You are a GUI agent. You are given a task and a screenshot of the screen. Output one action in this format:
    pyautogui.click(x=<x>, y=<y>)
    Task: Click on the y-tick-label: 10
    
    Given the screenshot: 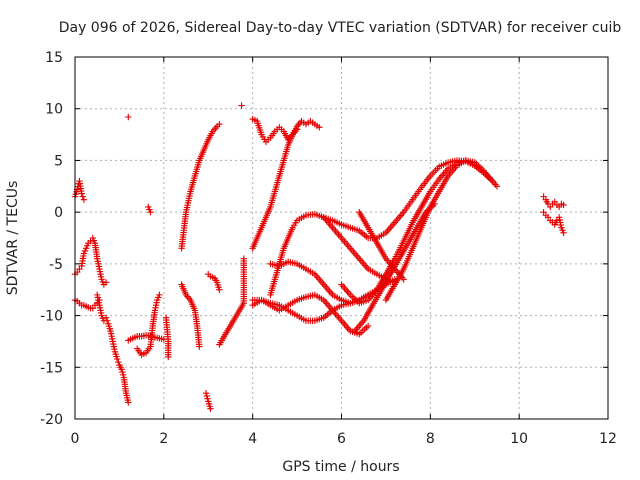 What is the action you would take?
    pyautogui.click(x=54, y=110)
    